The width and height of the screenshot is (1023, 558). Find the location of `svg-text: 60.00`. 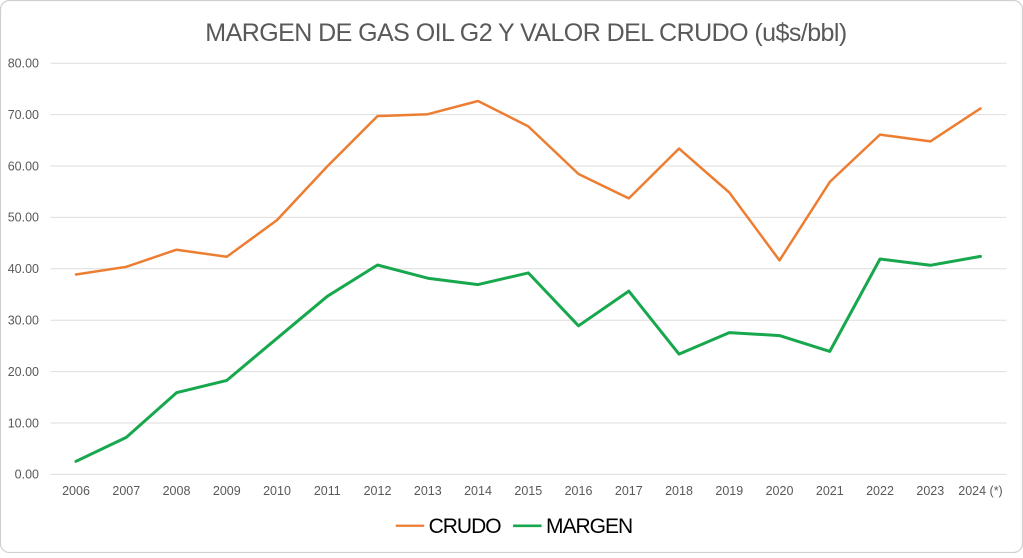

svg-text: 60.00 is located at coordinates (23, 166).